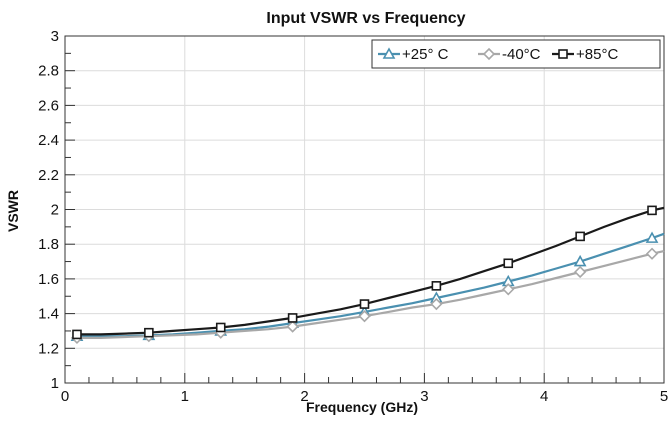  I want to click on y-tick-label: 2.2, so click(48, 175).